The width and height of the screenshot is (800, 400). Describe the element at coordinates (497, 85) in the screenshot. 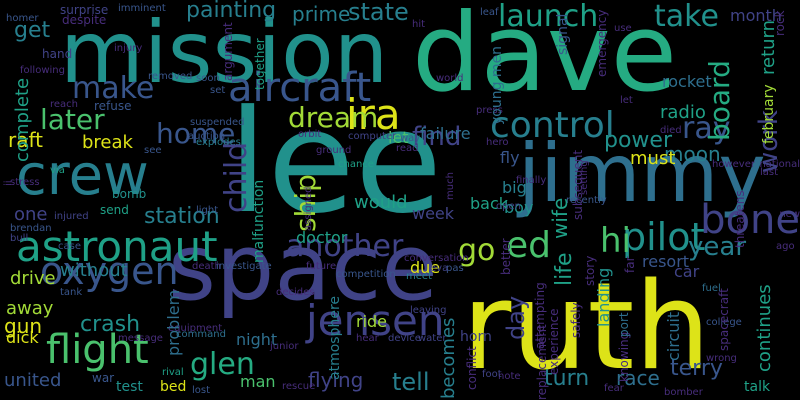

I see `word-163: young men` at that location.